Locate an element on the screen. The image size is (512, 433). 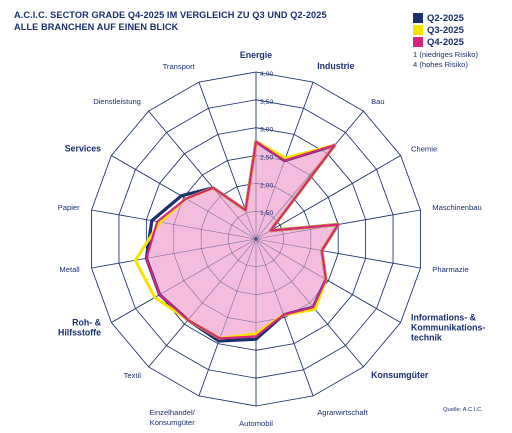
scale-note: 1 (niedriges Risiko) 4 (hohes Risiko) is located at coordinates (445, 59).